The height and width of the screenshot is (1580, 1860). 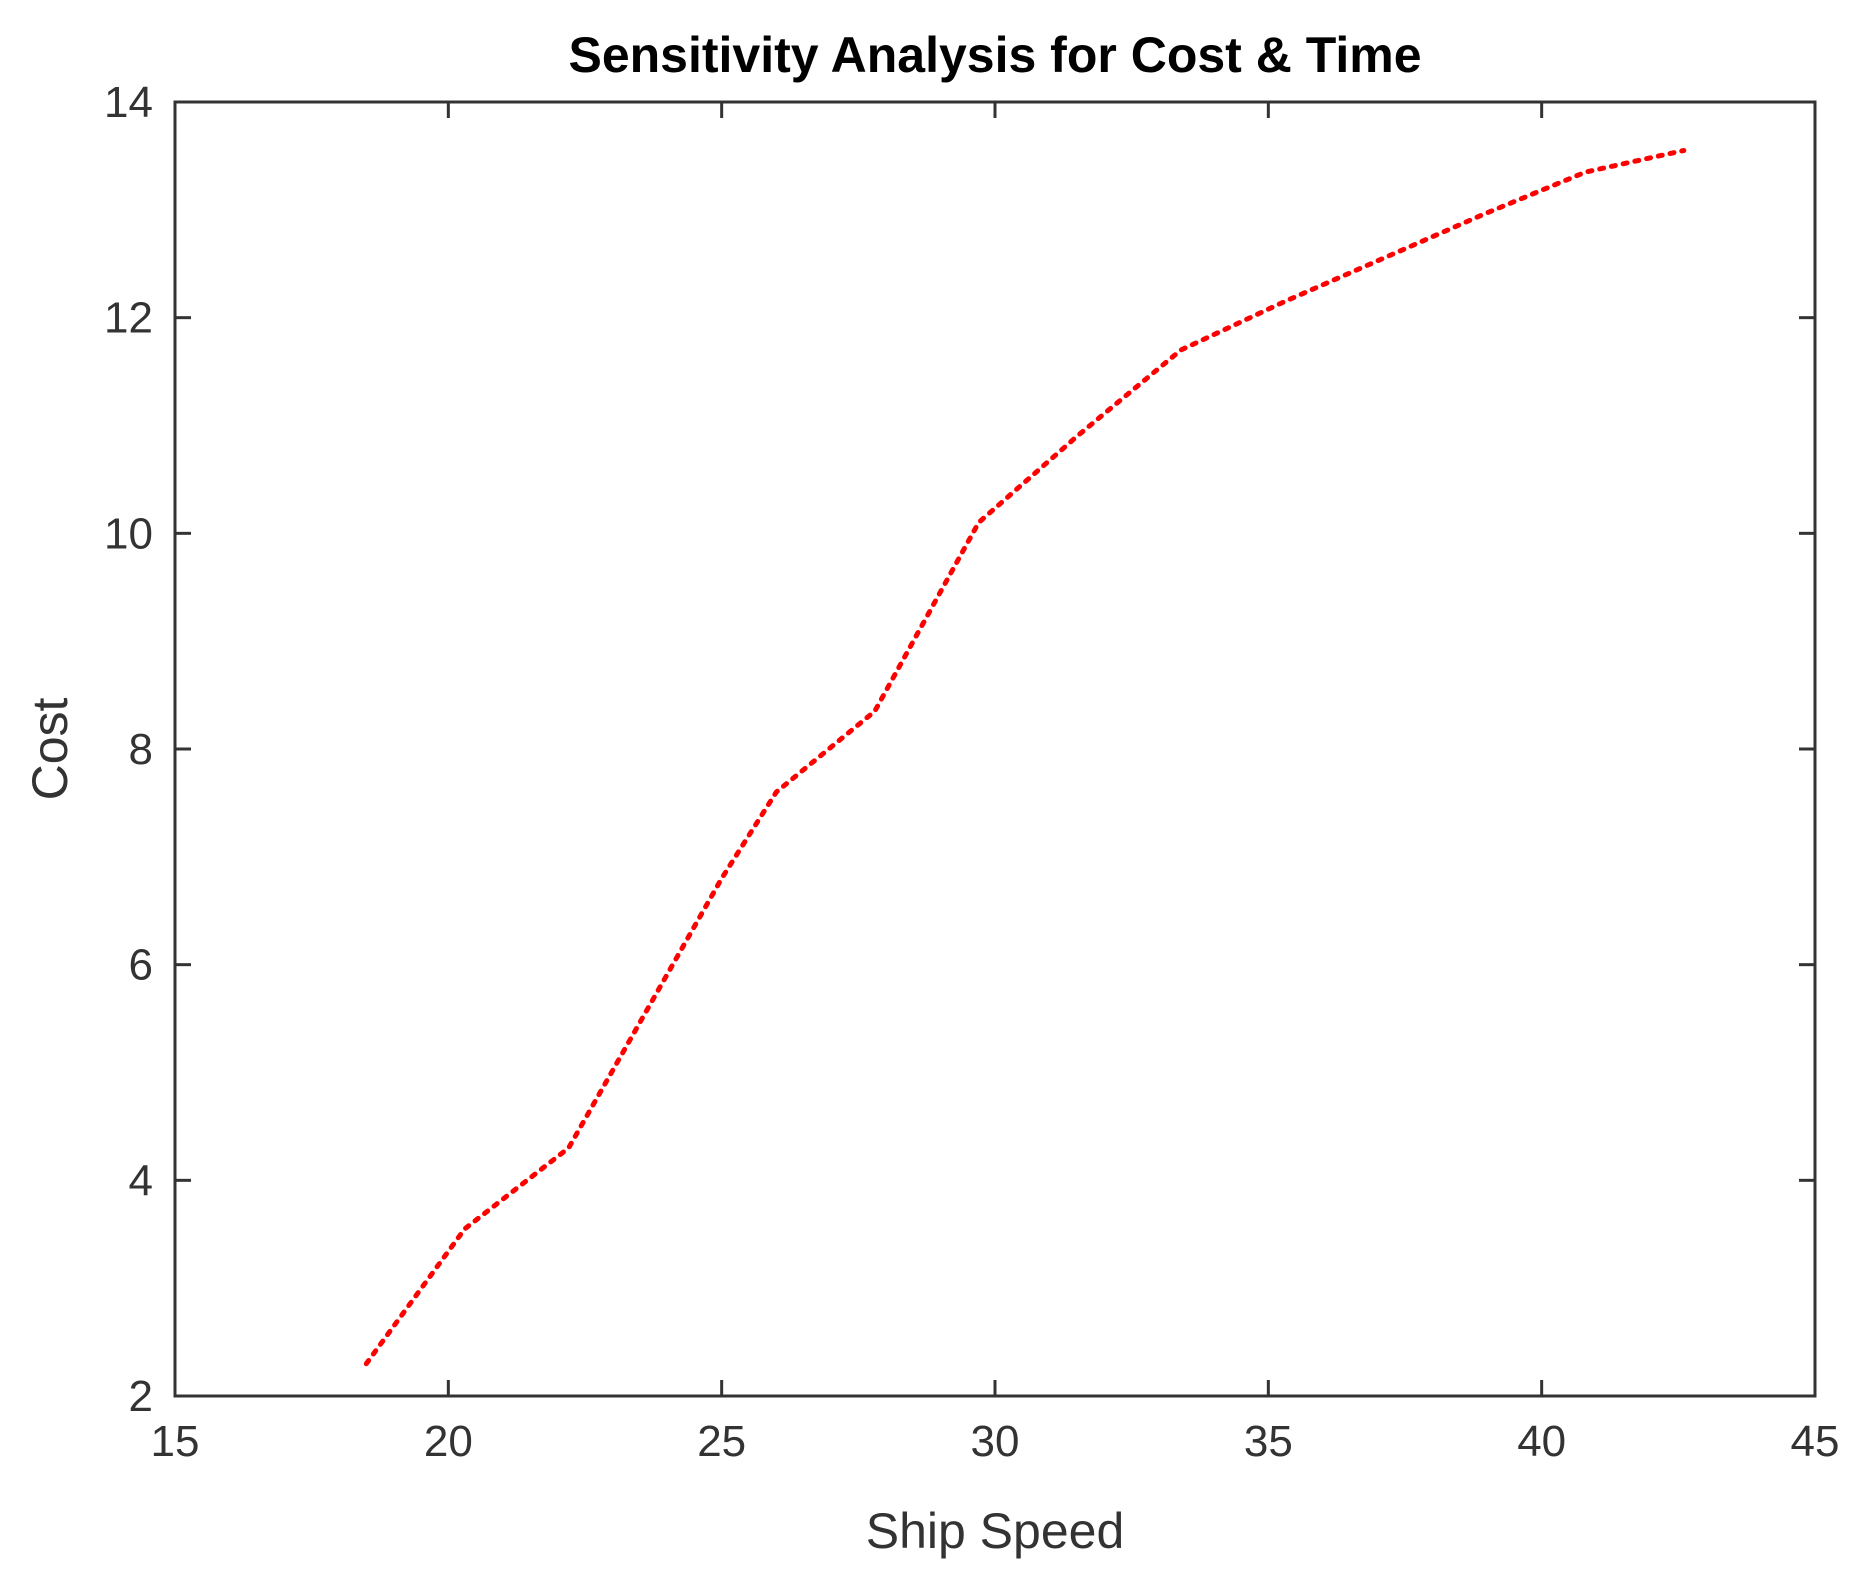 What do you see at coordinates (141, 749) in the screenshot?
I see `y-tick-label: 8` at bounding box center [141, 749].